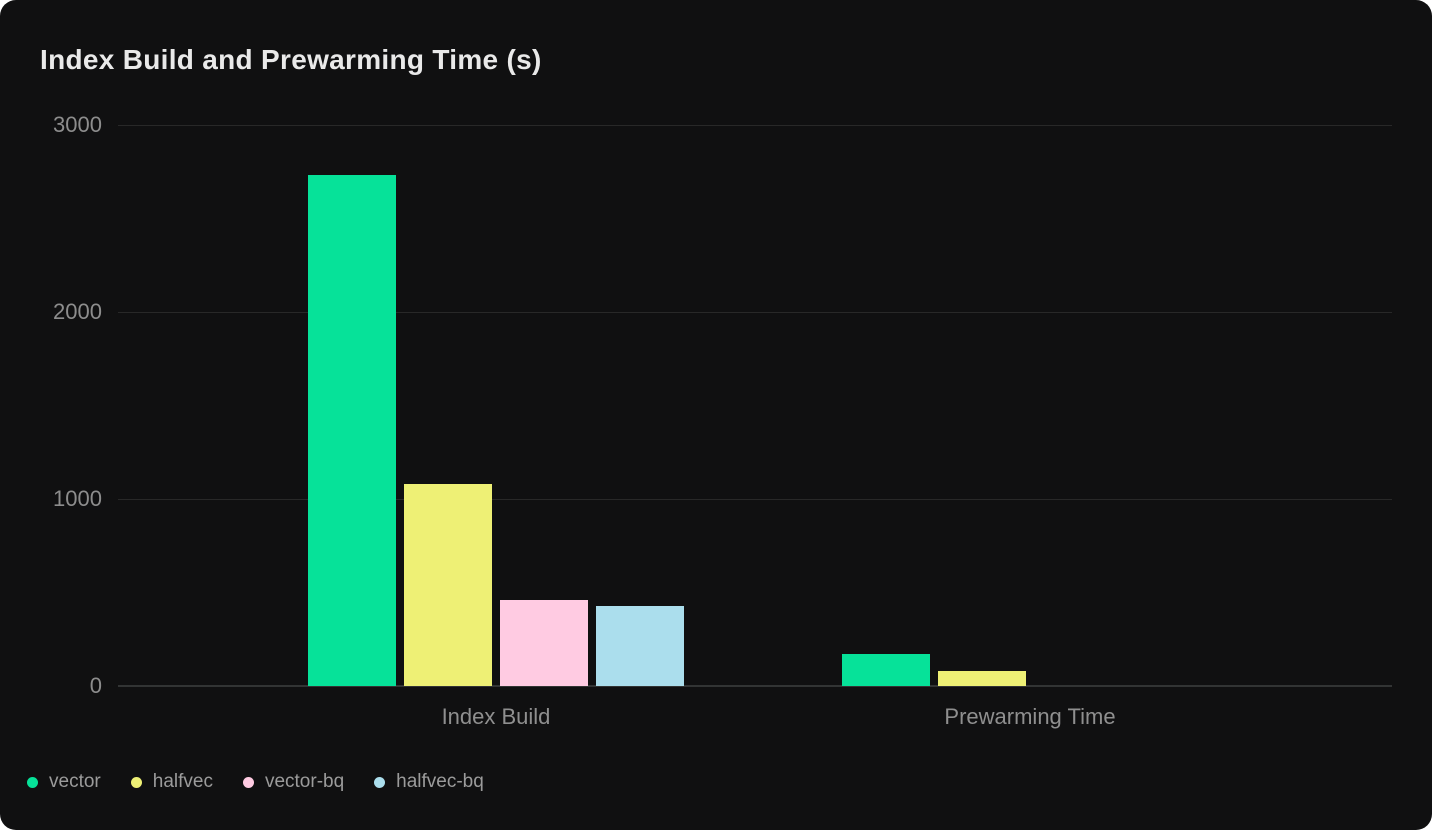  What do you see at coordinates (291, 59) in the screenshot?
I see `chart-title: Index Build and Prewarming Time (s)` at bounding box center [291, 59].